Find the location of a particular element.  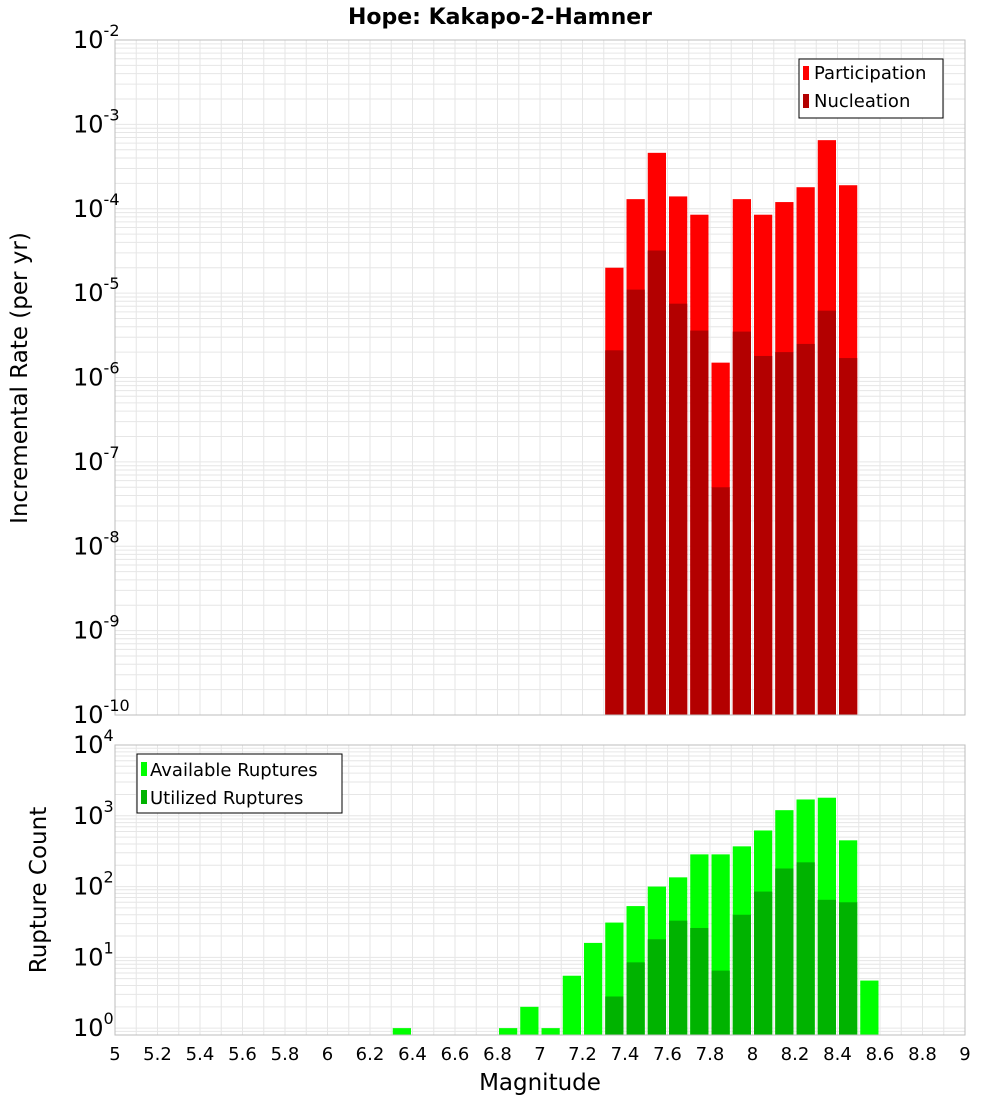

x-tick-label: 7.6 is located at coordinates (667, 1054).